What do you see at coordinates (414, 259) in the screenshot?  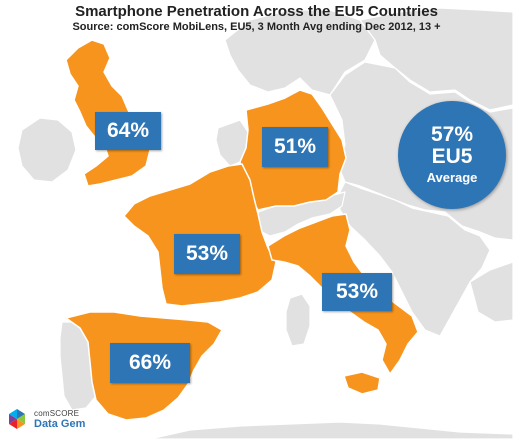 I see `land-balkans` at bounding box center [414, 259].